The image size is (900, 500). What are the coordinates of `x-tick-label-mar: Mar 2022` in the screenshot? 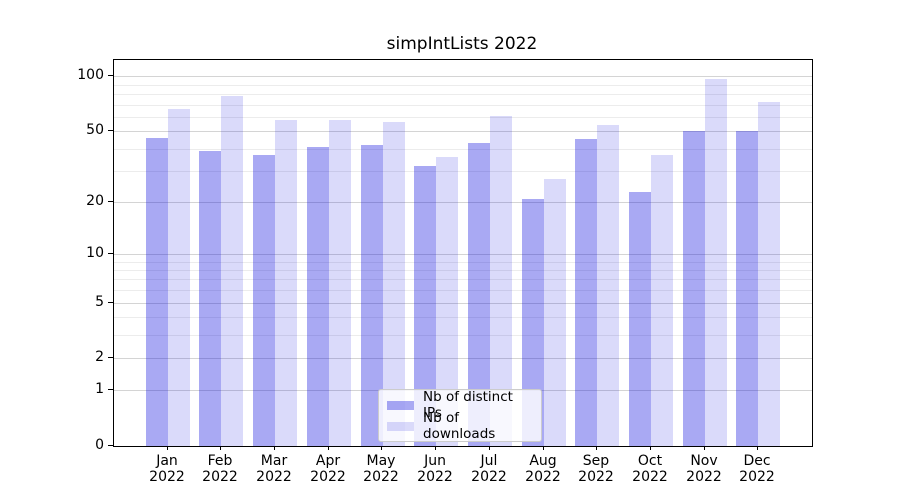 It's located at (274, 469).